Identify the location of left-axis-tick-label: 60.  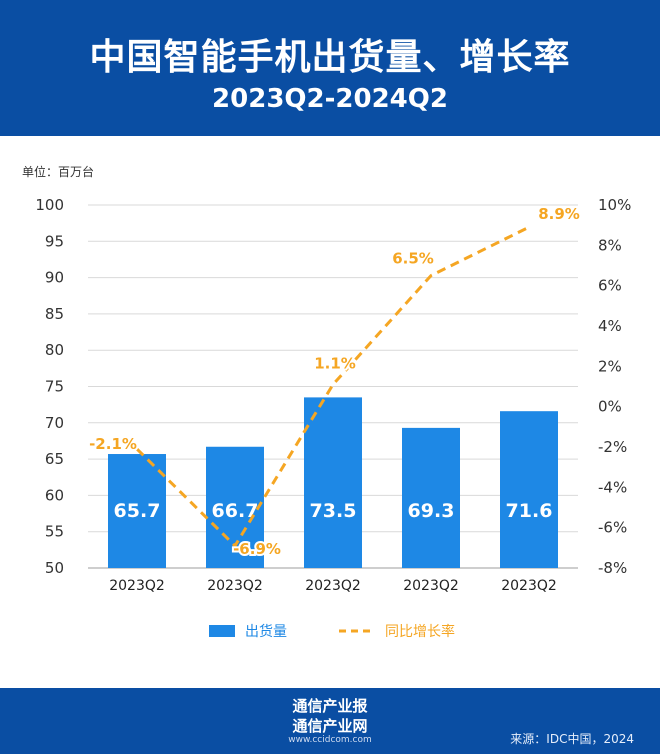
(54, 495).